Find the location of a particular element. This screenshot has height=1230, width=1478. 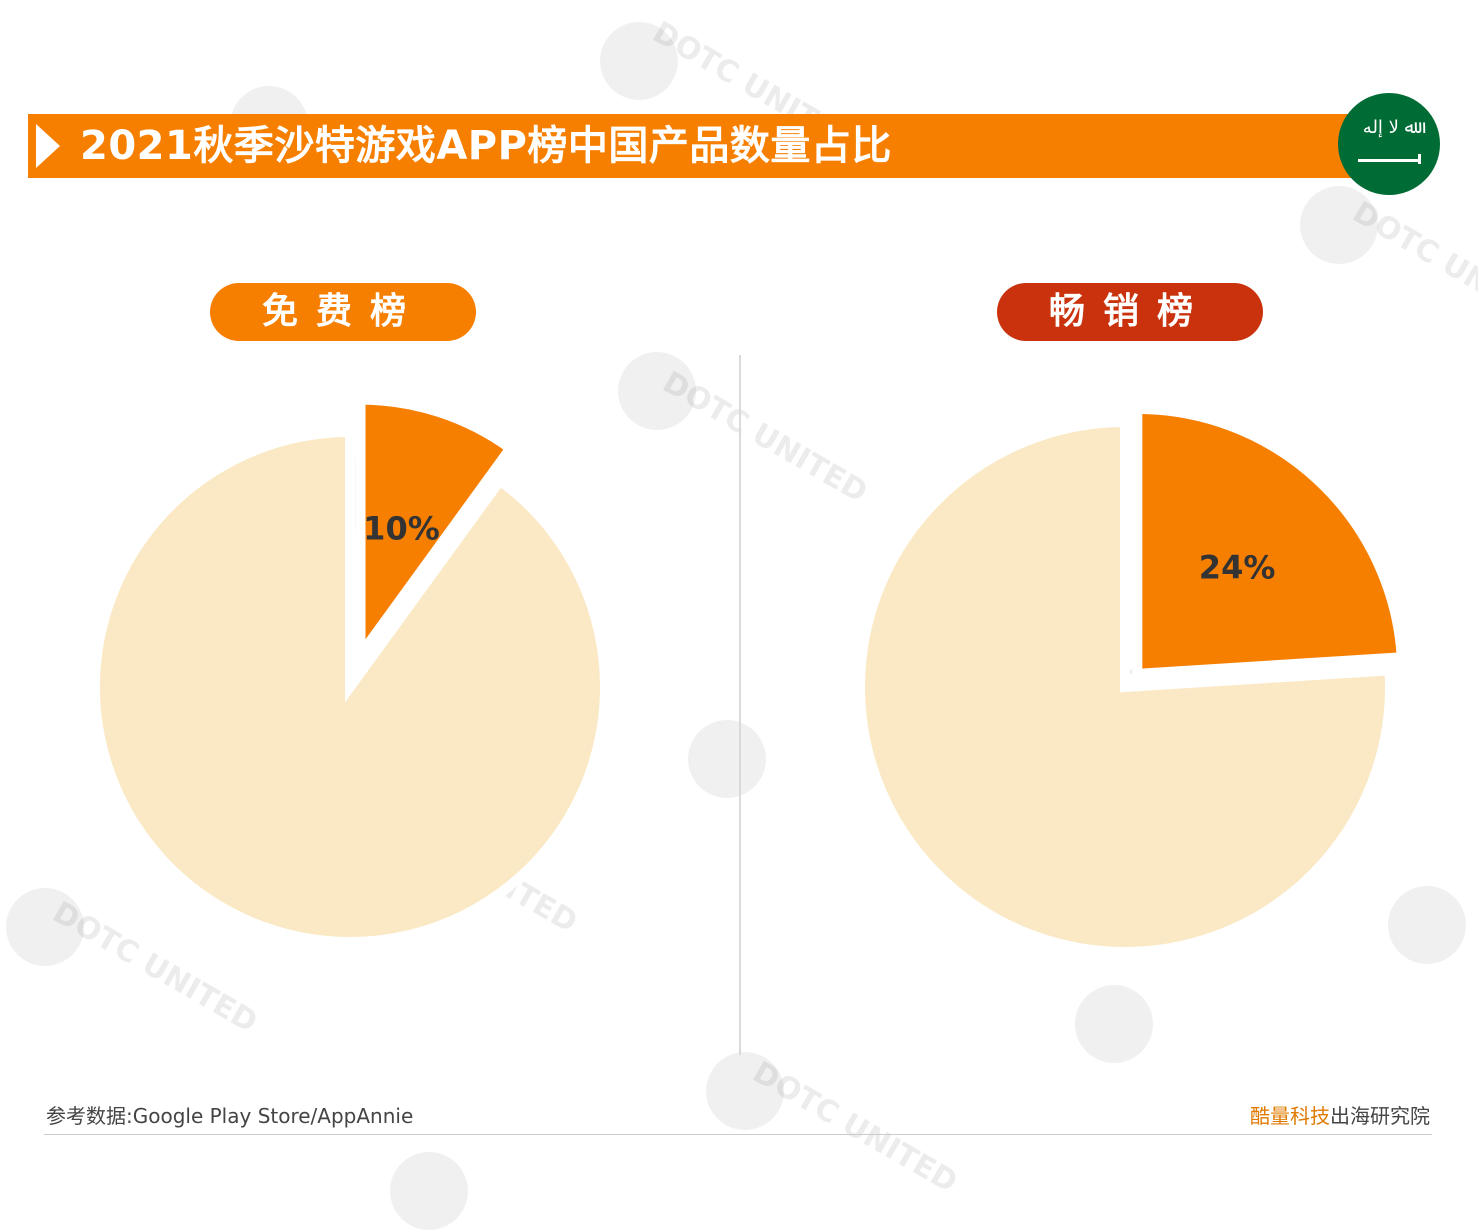

credit-brand: 酷量科技 is located at coordinates (1290, 1116).